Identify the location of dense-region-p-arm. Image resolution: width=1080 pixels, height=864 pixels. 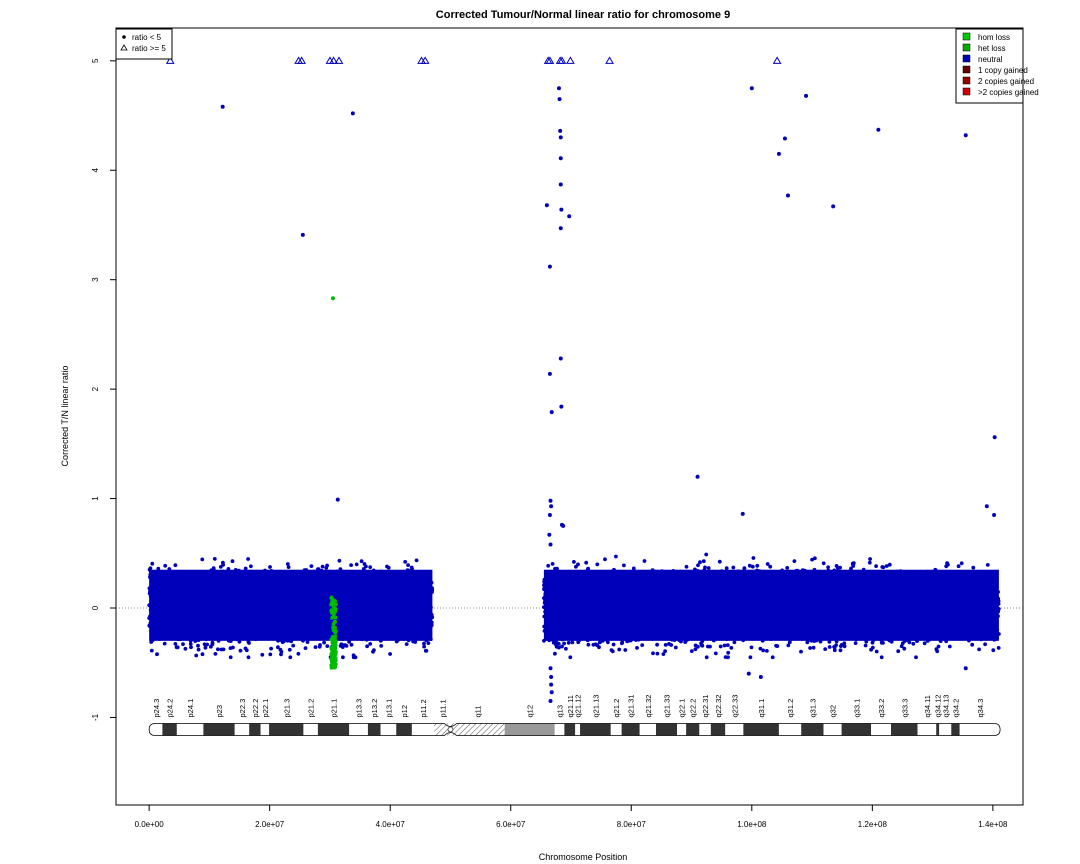
(291, 608).